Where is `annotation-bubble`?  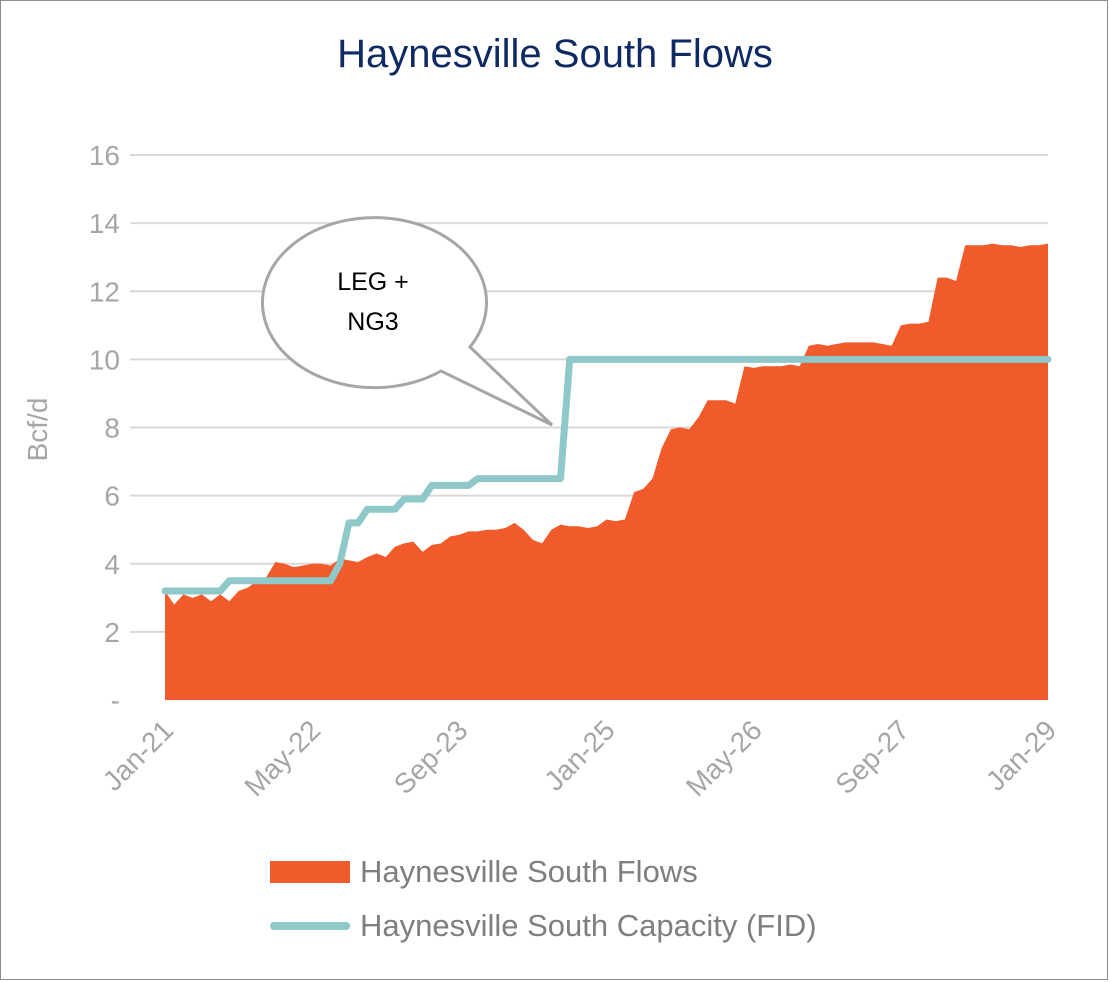
annotation-bubble is located at coordinates (407, 321).